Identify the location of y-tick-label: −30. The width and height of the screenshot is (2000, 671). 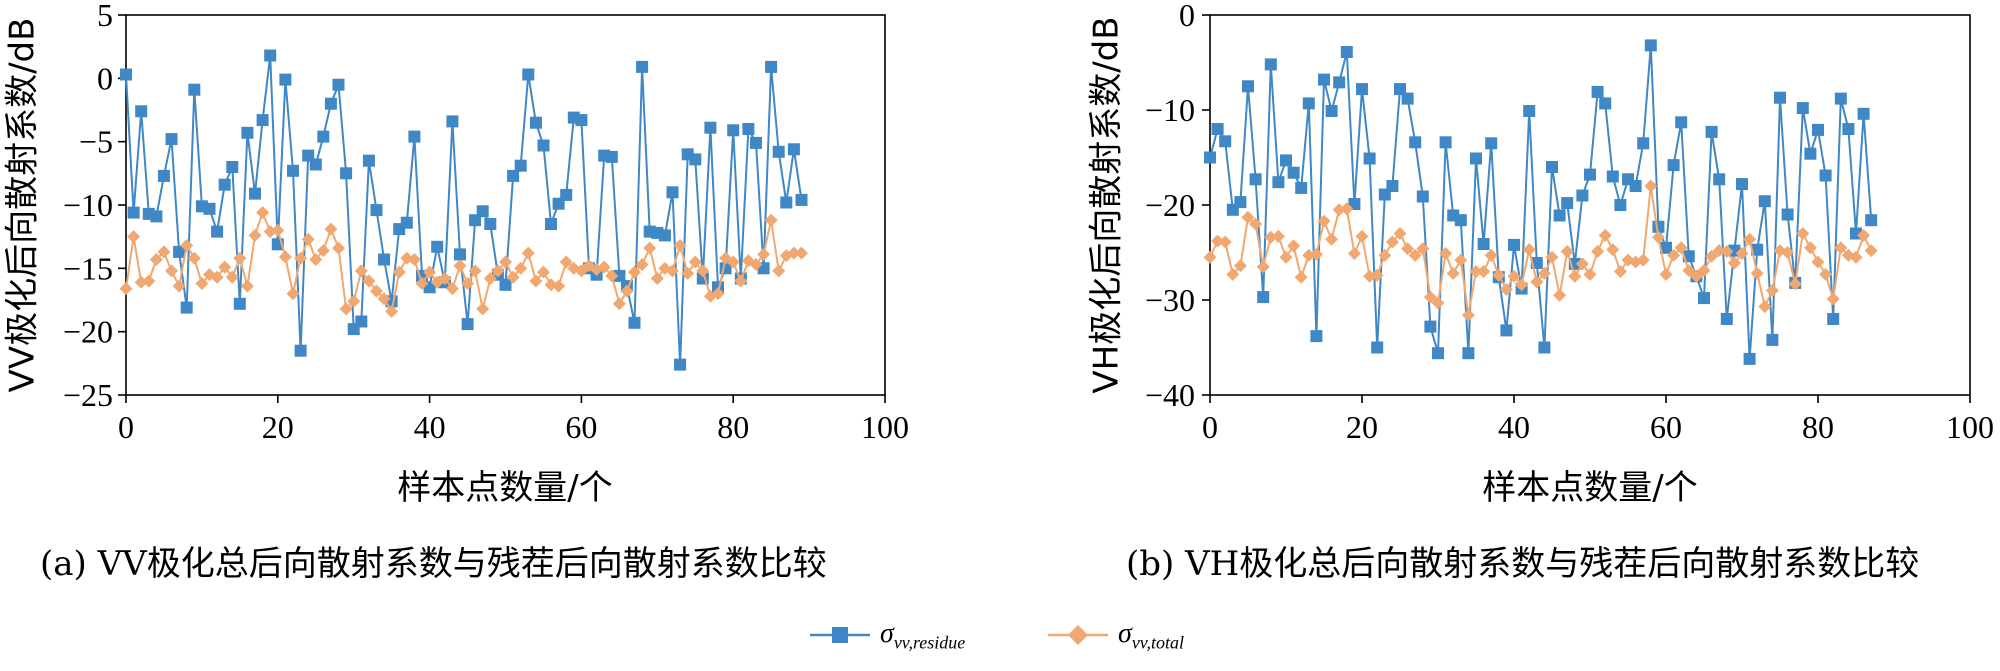
(1170, 300).